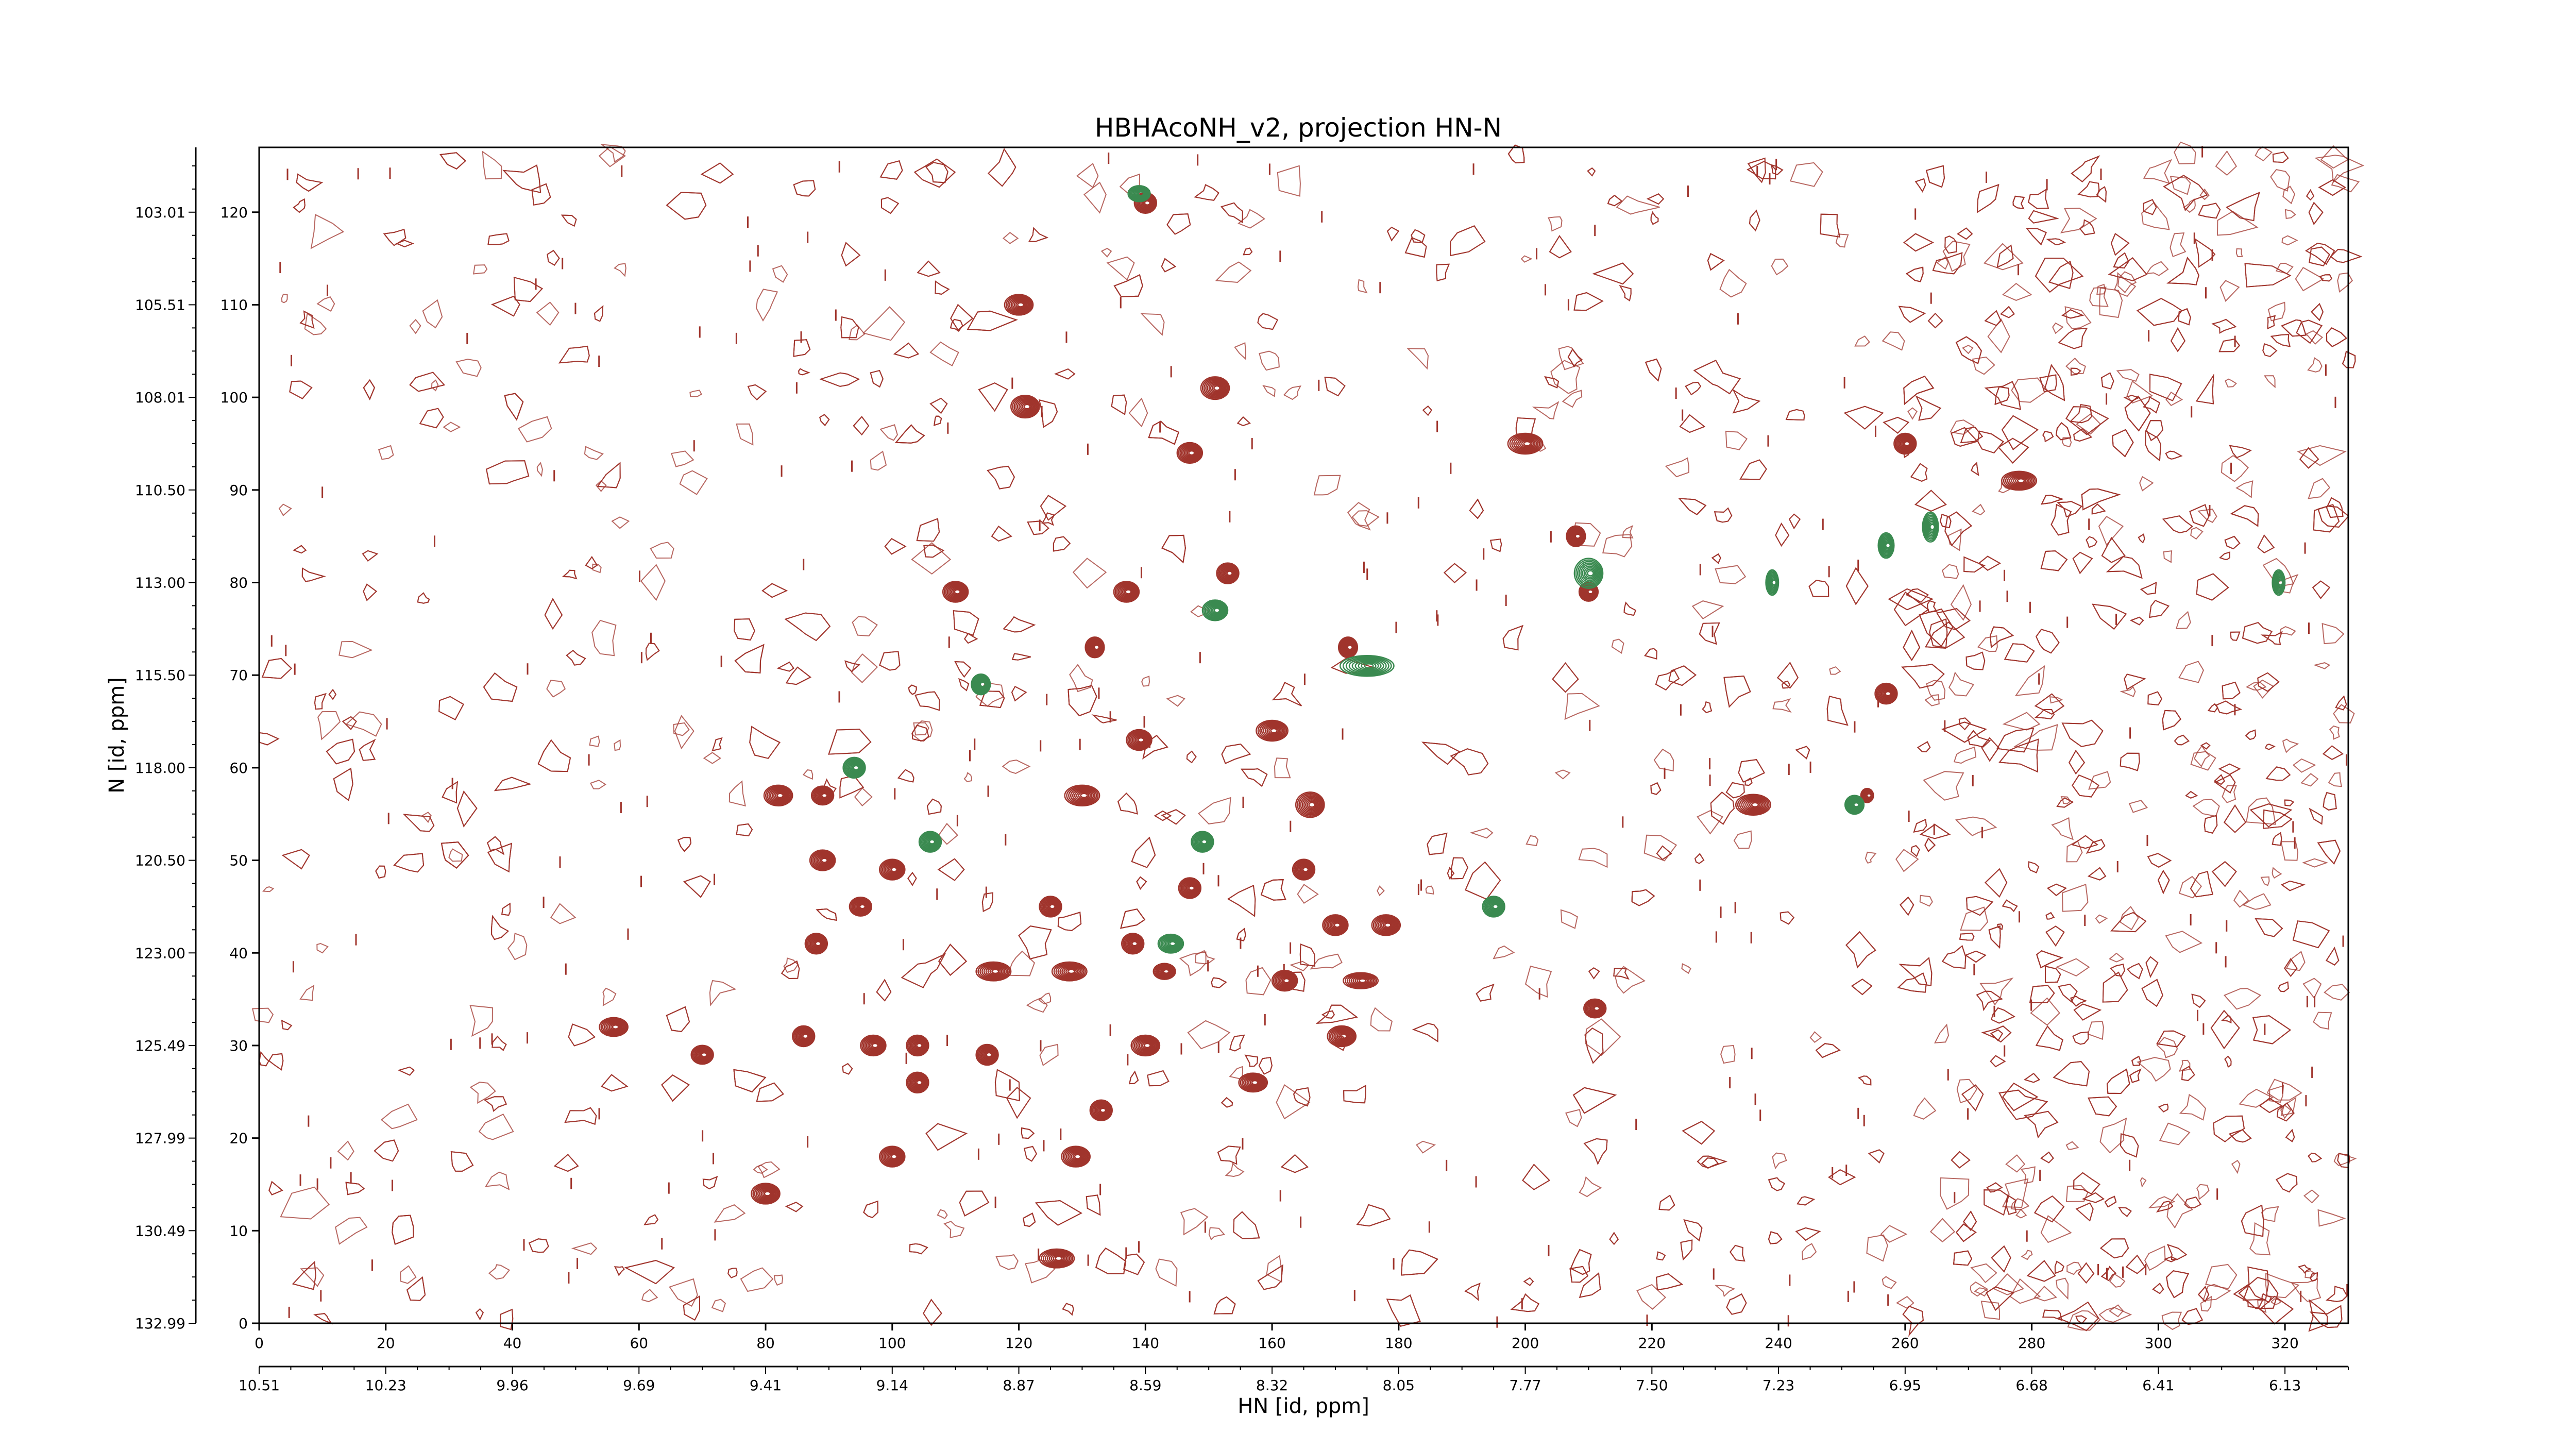 The height and width of the screenshot is (1449, 2576). What do you see at coordinates (1930, 527) in the screenshot?
I see `negative-peak` at bounding box center [1930, 527].